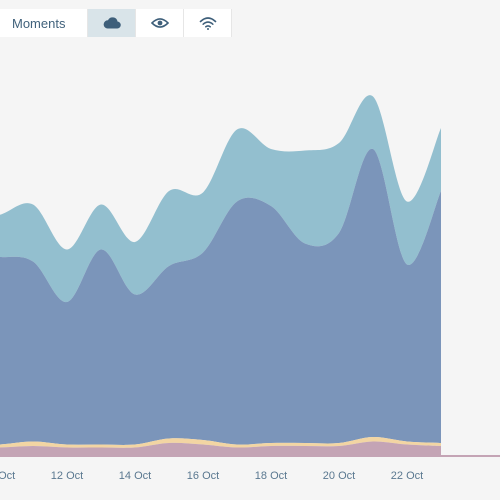 The height and width of the screenshot is (500, 500). I want to click on baseline-strip, so click(250, 456).